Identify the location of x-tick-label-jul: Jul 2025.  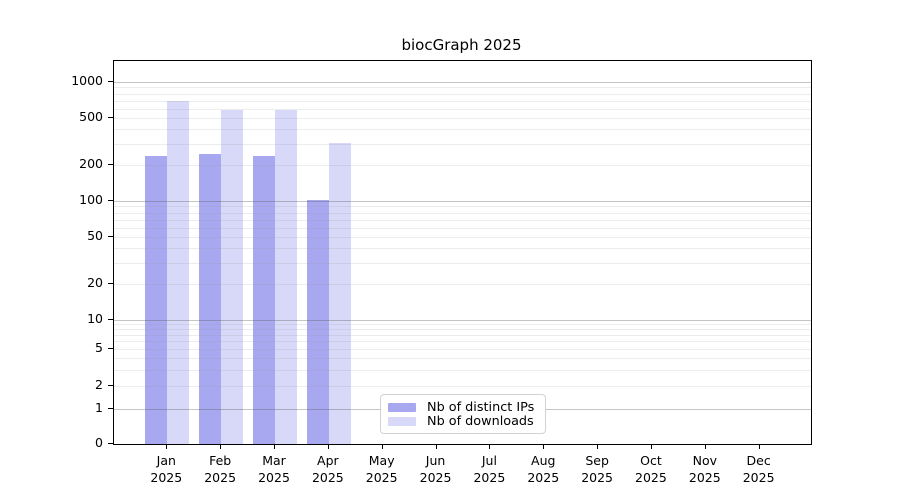
(489, 469).